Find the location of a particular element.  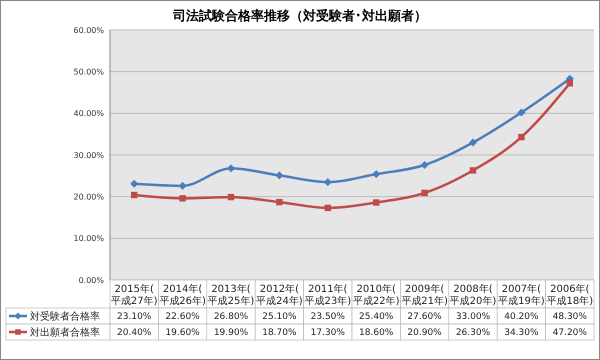

x-tick-label: 2006年(平成18年) is located at coordinates (570, 295).